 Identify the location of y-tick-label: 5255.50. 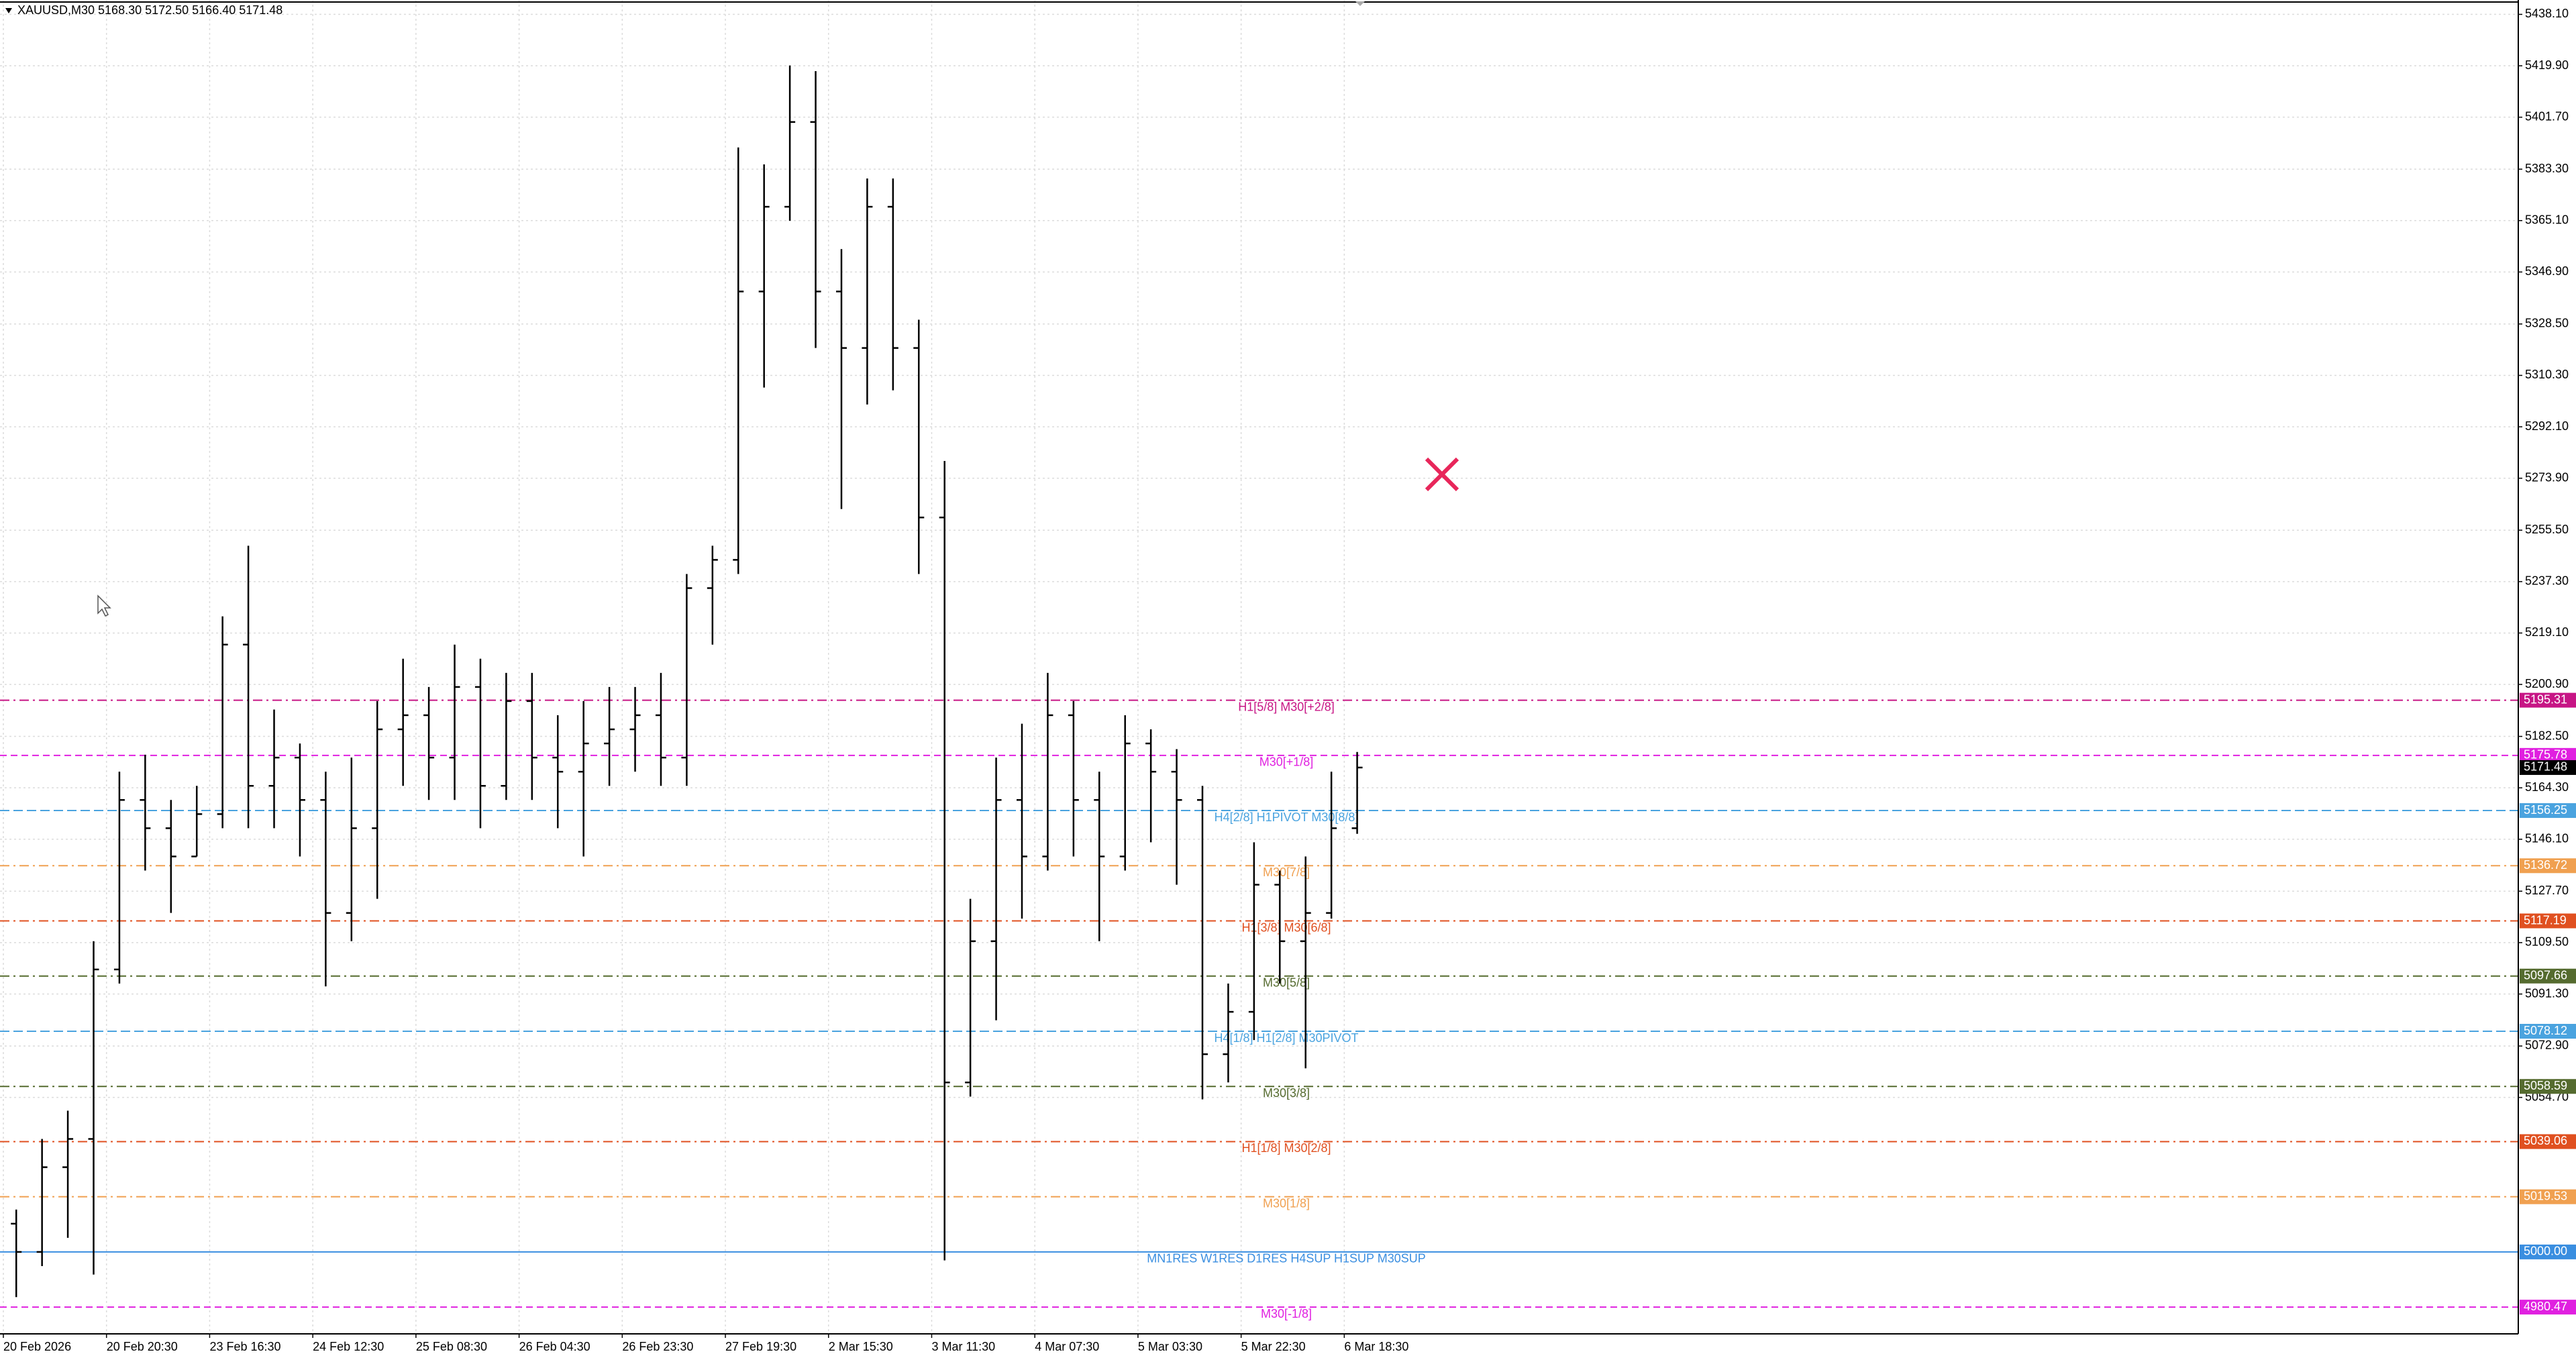
(2547, 529).